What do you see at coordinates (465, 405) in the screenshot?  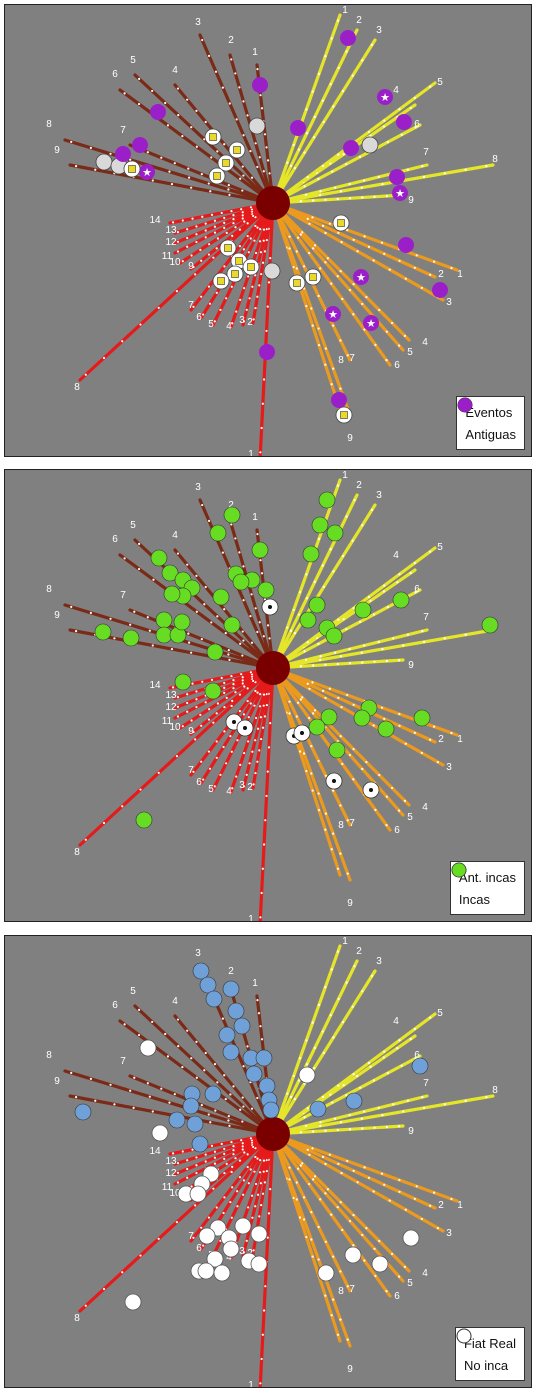 I see `purple-circle-icon` at bounding box center [465, 405].